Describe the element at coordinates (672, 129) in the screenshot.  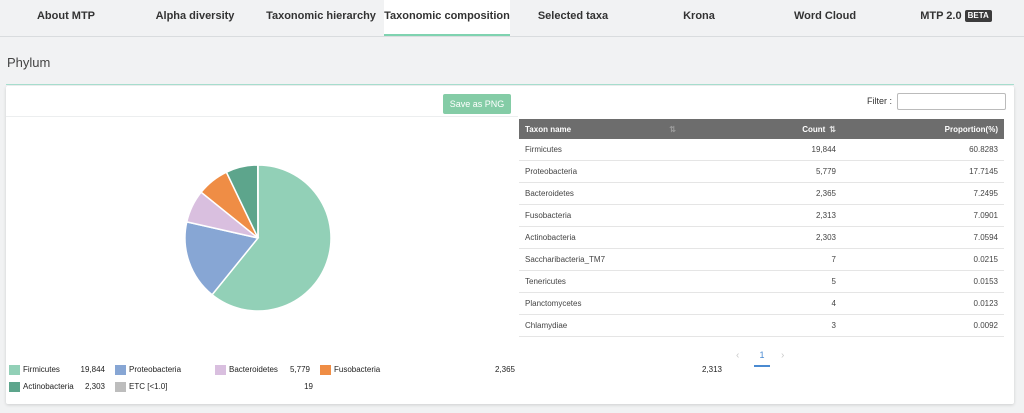
I see `sort-icon: ⇅` at that location.